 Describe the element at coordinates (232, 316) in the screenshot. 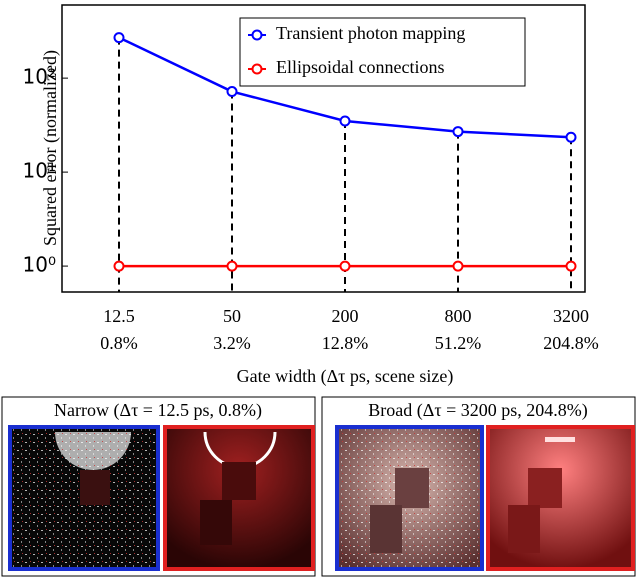

I see `x-tick-label: 50` at that location.